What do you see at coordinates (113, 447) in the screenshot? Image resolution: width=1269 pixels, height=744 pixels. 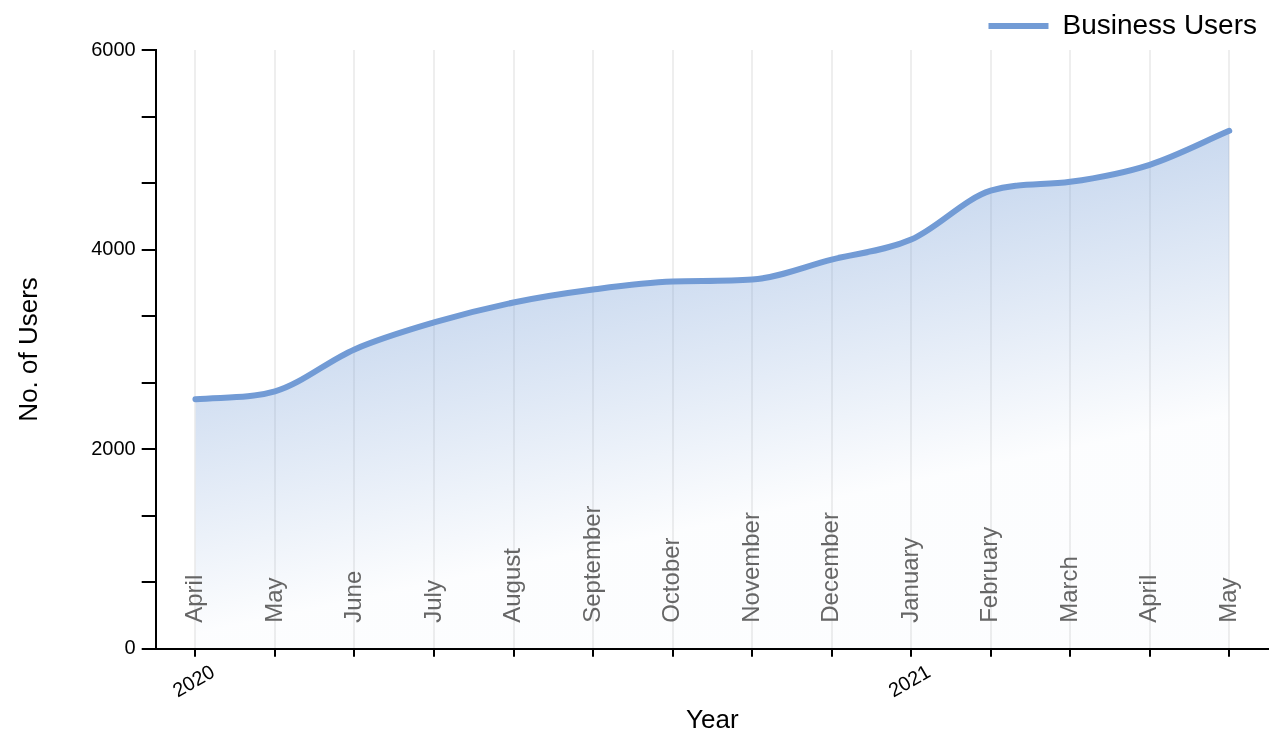 I see `y-tick-label: 2000` at bounding box center [113, 447].